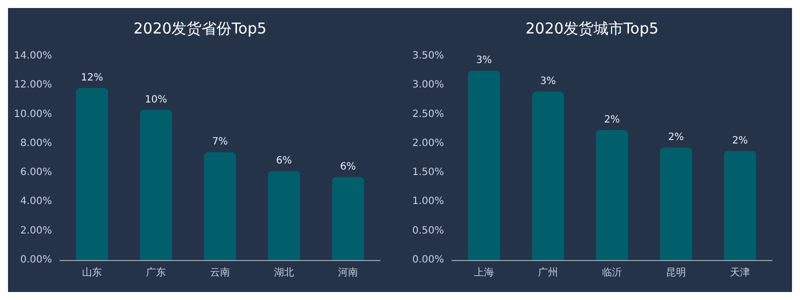 This screenshot has height=300, width=800. What do you see at coordinates (284, 272) in the screenshot?
I see `x-tick-label: 湖北` at bounding box center [284, 272].